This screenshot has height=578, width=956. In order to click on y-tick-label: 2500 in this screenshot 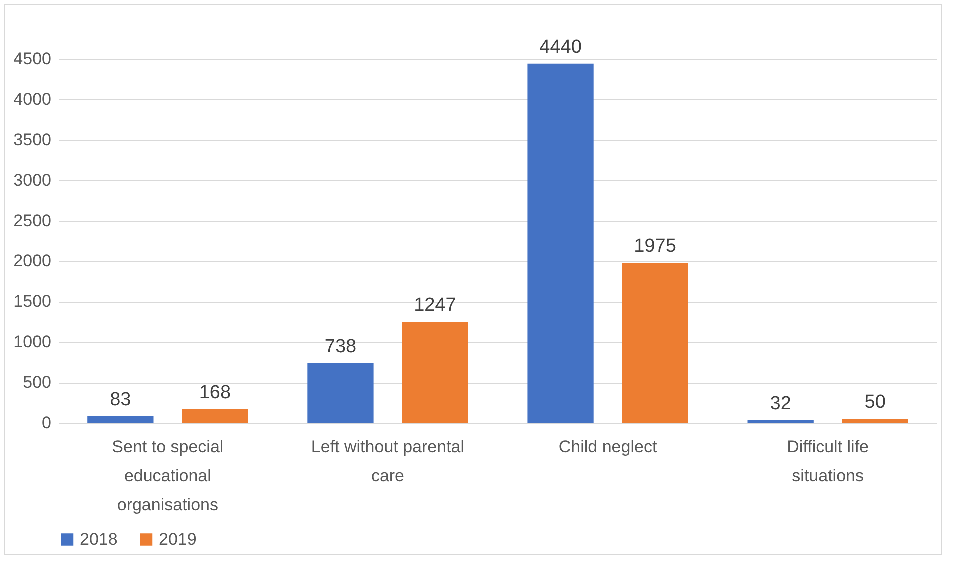, I will do `click(33, 220)`.